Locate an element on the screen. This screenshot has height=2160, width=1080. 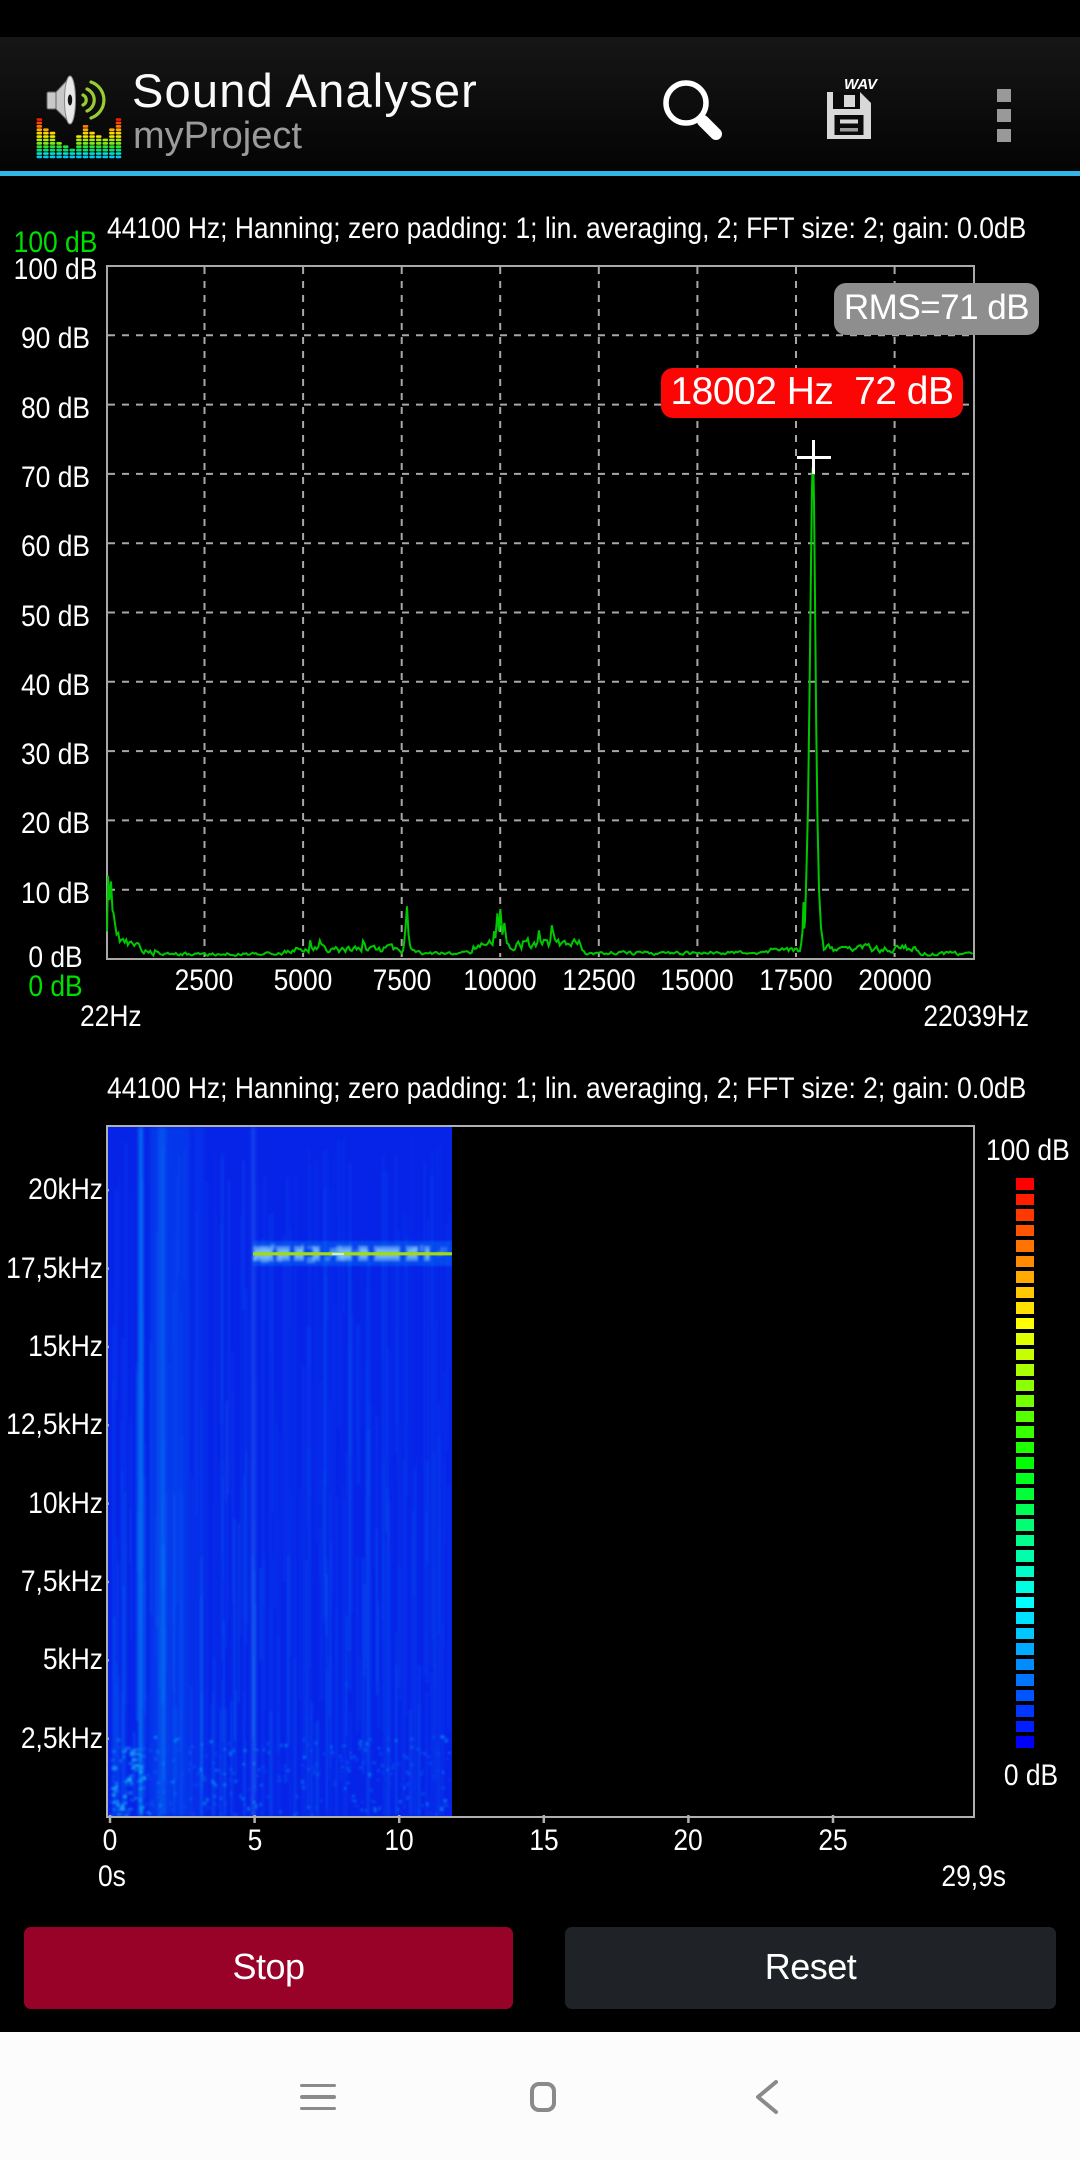
svg-text: WAV is located at coordinates (861, 84).